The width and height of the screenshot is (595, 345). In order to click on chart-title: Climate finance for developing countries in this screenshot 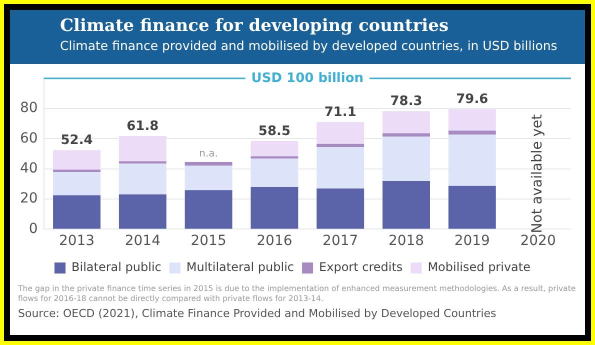, I will do `click(255, 26)`.